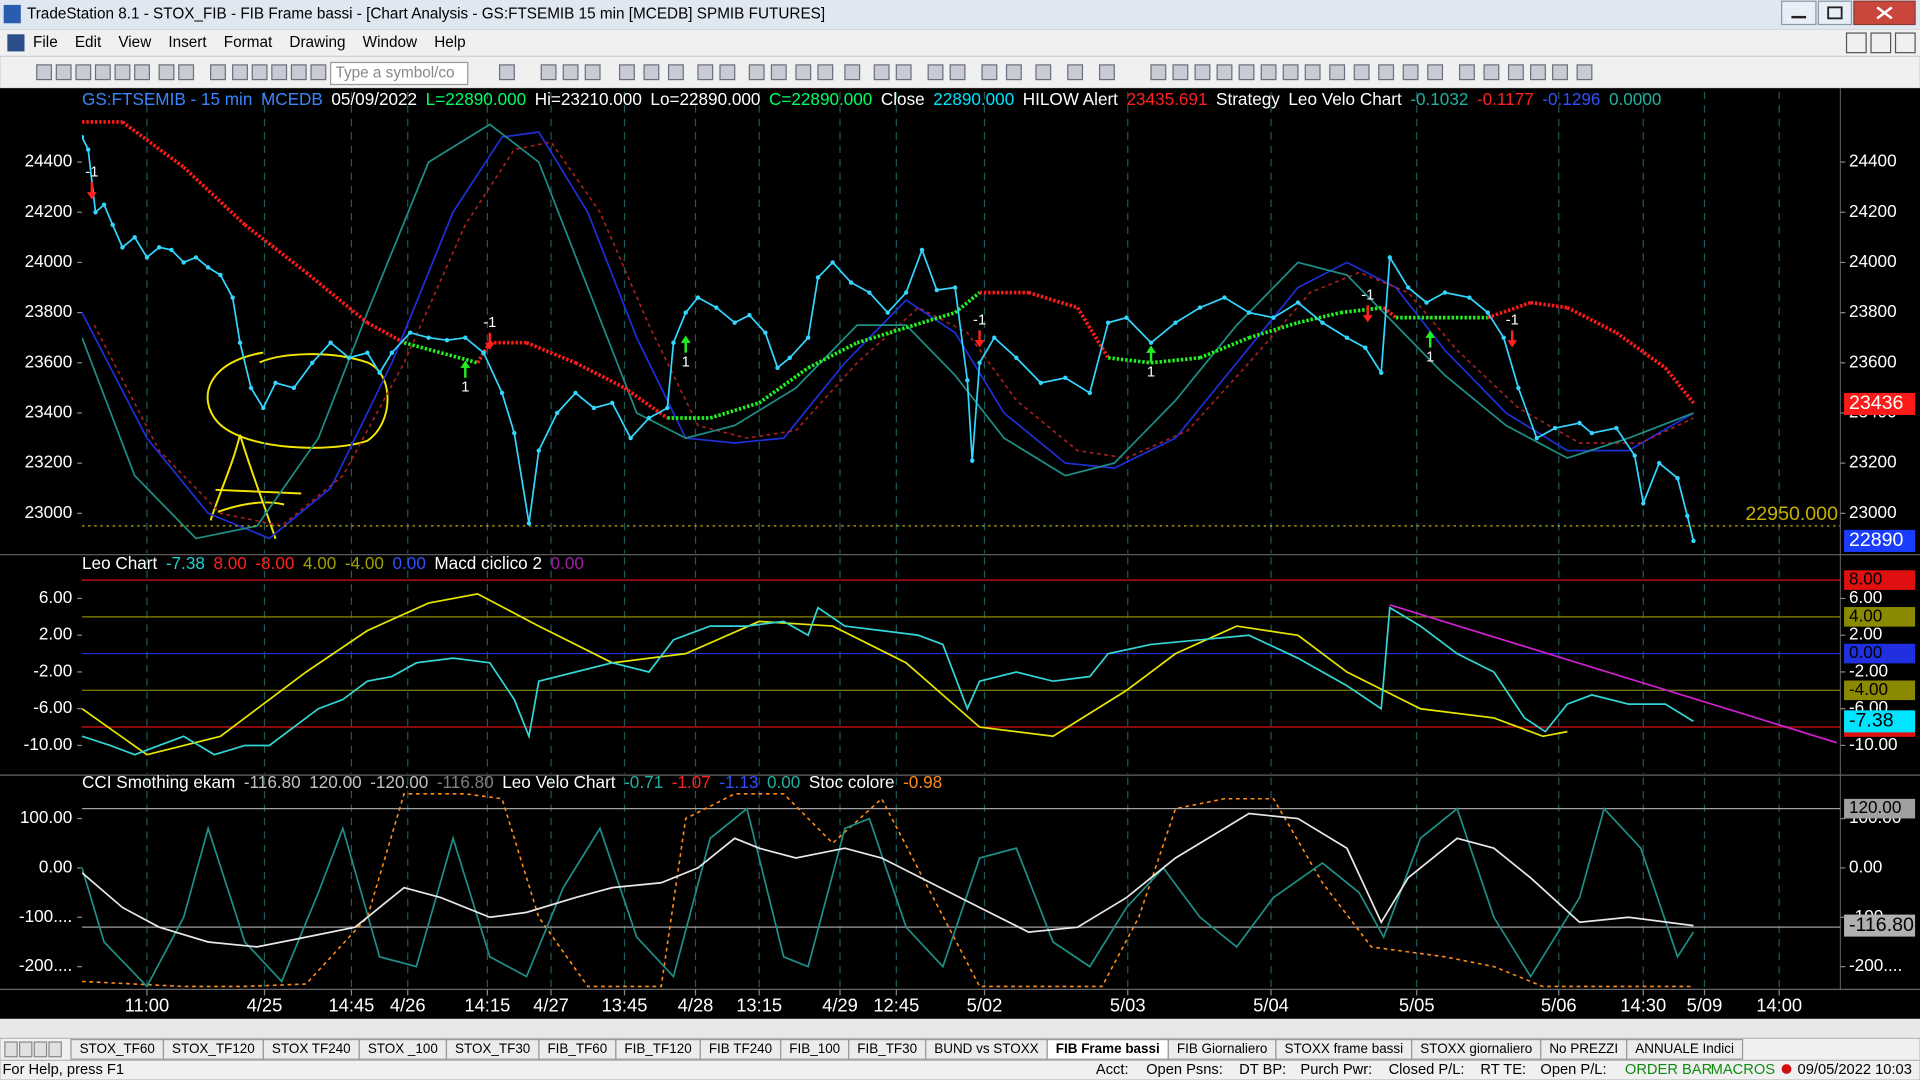 The height and width of the screenshot is (1080, 1920). I want to click on menu-item: Help, so click(449, 42).